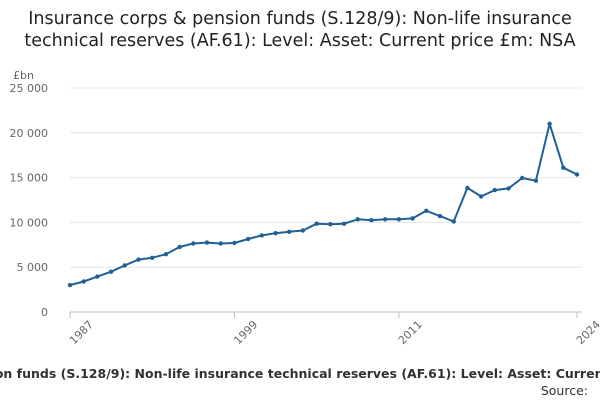 This screenshot has height=400, width=600. What do you see at coordinates (333, 329) in the screenshot?
I see `x-axis-ticks: 1987 1999 2011 2024` at bounding box center [333, 329].